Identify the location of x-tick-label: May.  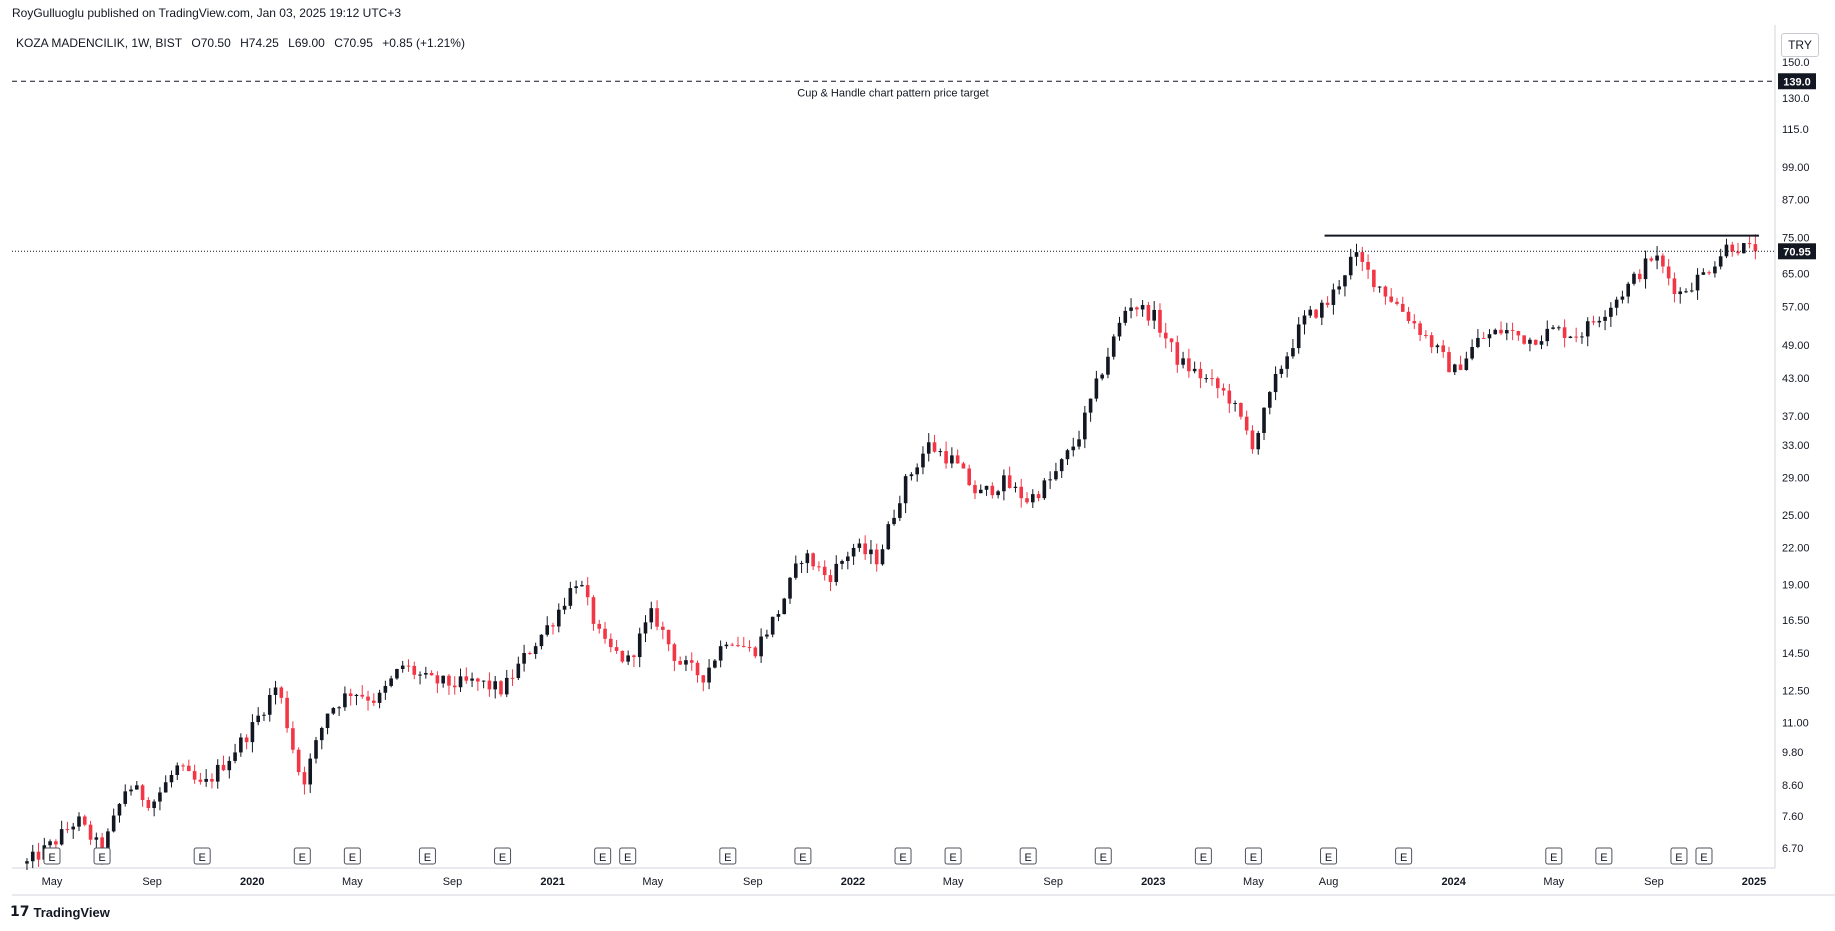
(1553, 882).